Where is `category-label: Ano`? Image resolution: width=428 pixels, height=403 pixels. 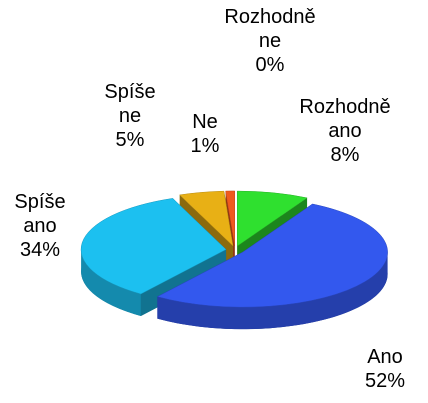 category-label: Ano is located at coordinates (385, 357).